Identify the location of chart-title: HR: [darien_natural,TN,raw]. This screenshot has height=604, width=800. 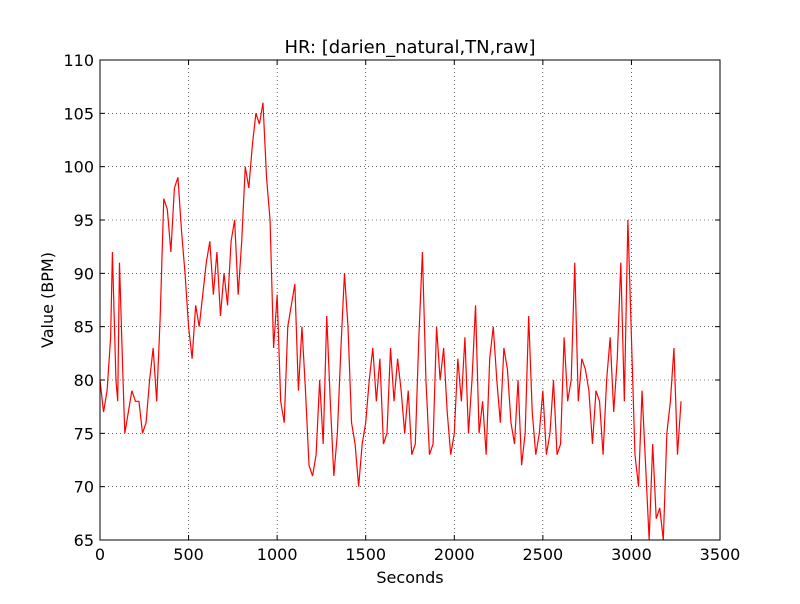
(409, 47).